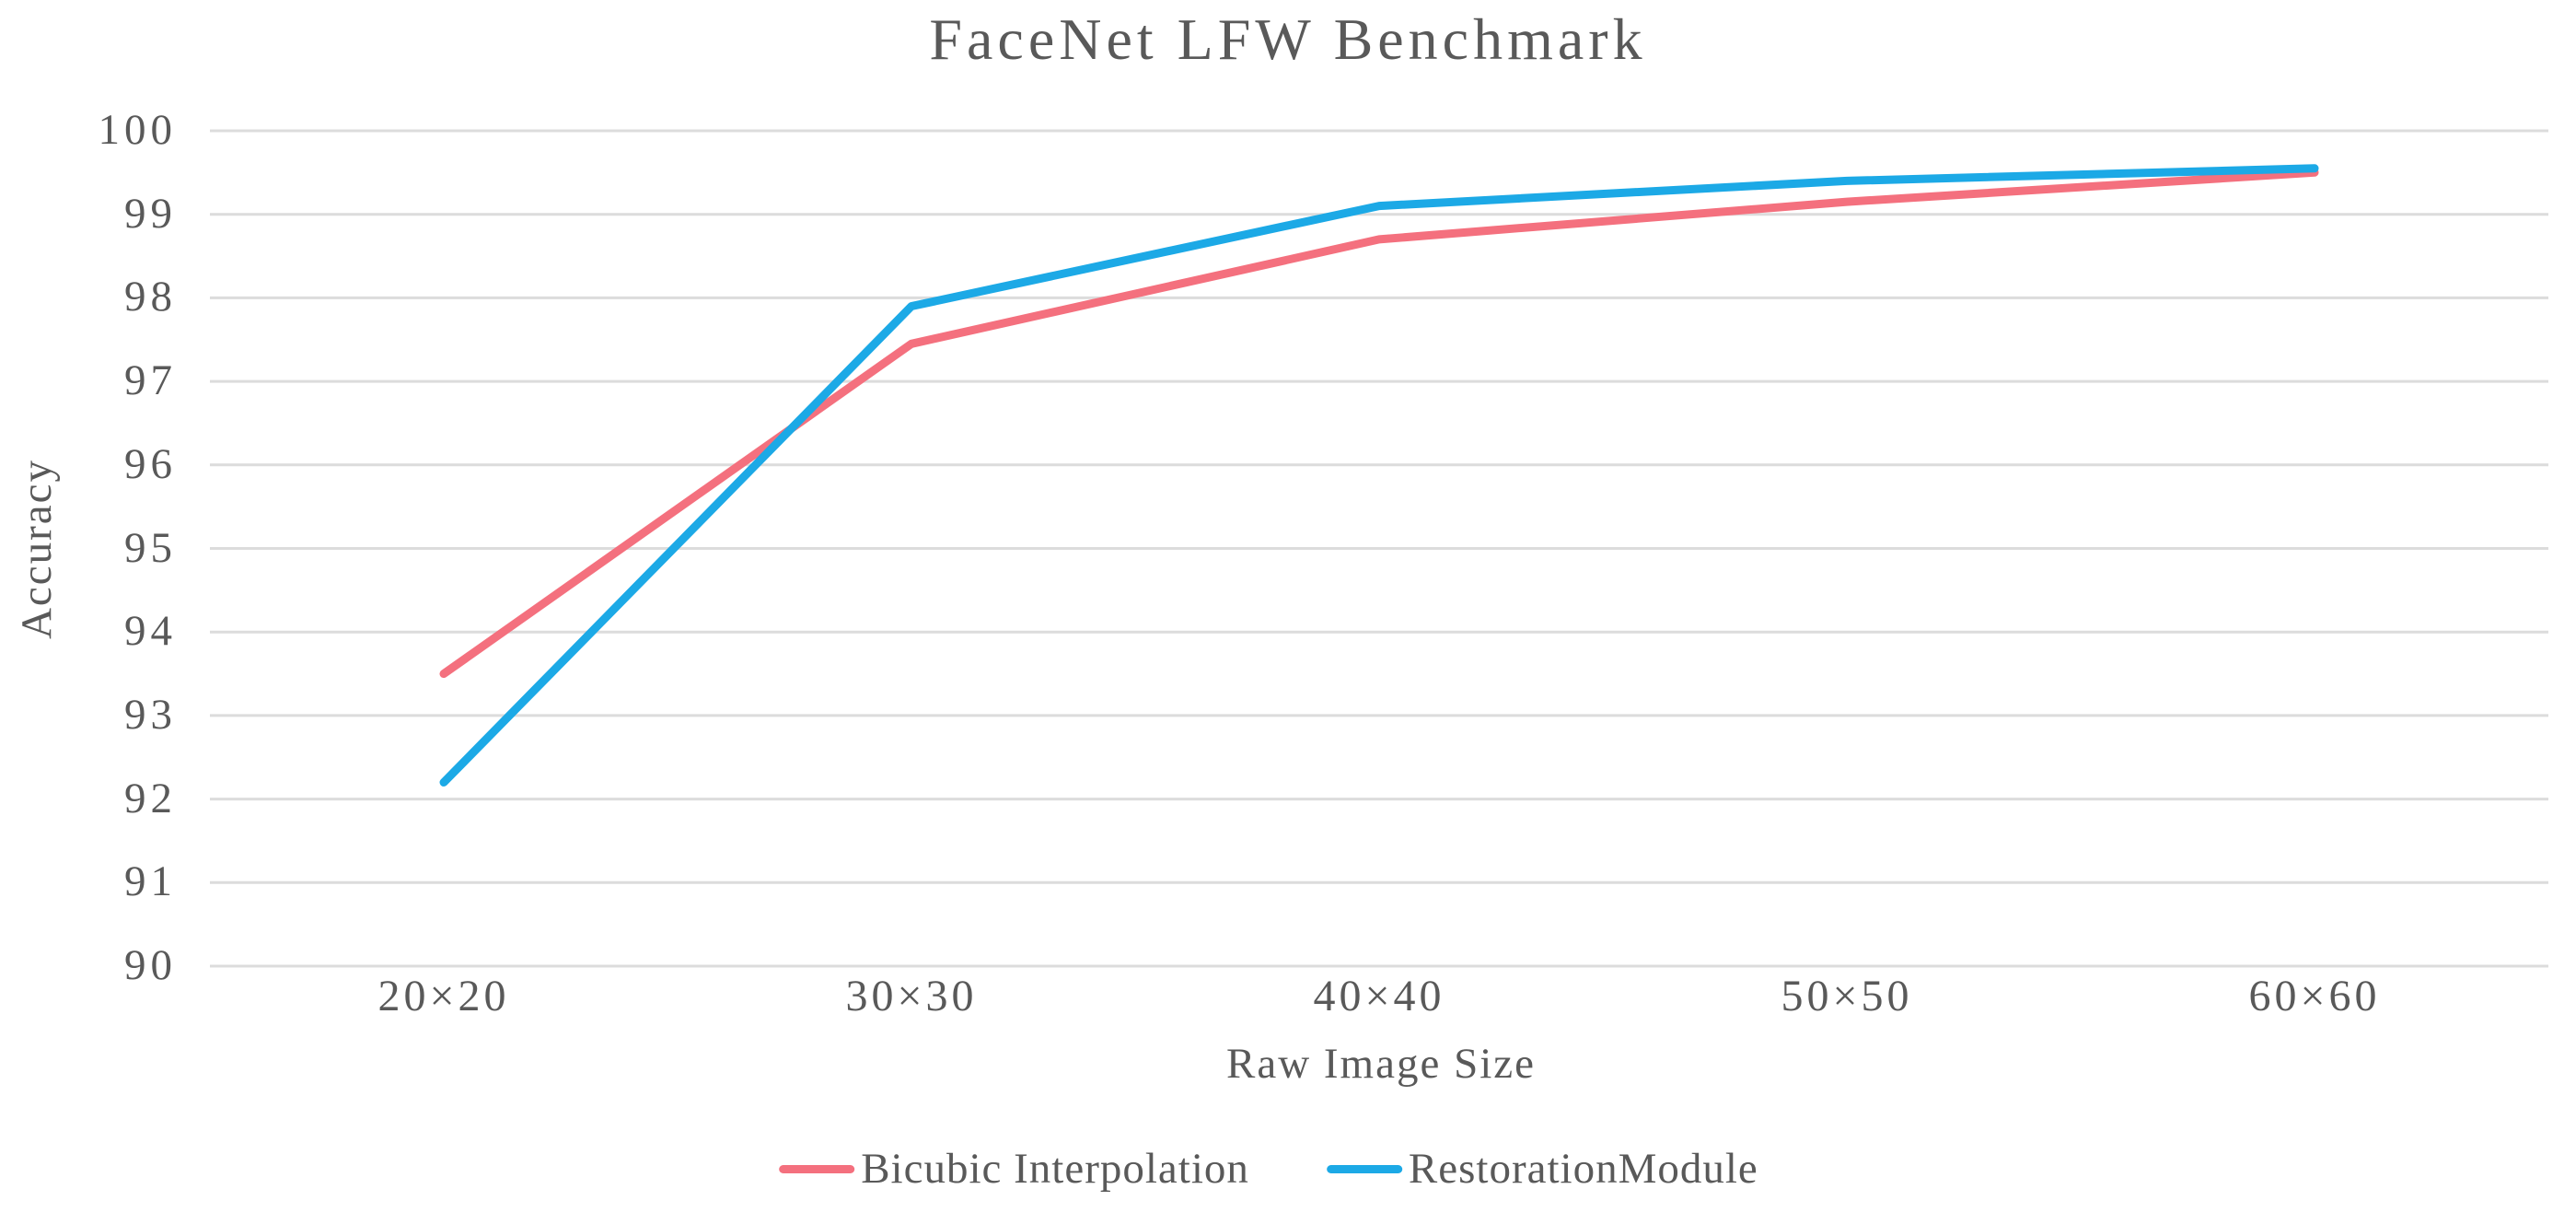  Describe the element at coordinates (443, 996) in the screenshot. I see `x-tick-label-20×20: 20×20` at that location.